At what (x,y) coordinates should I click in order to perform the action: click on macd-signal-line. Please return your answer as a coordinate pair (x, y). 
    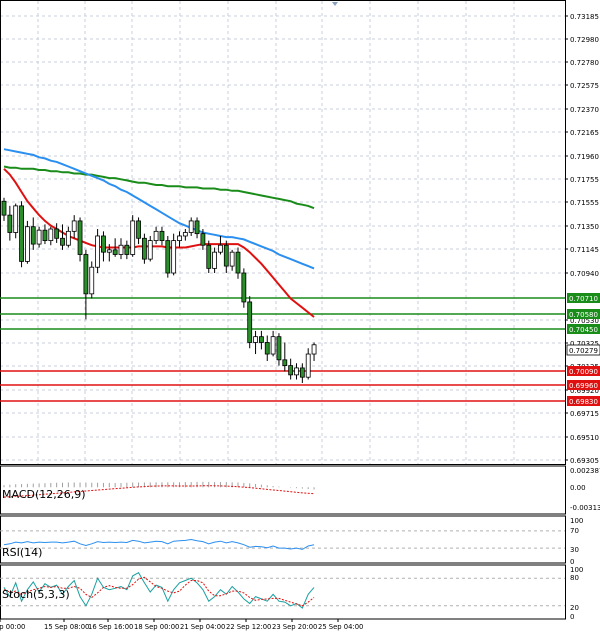
    Looking at the image, I should click on (159, 491).